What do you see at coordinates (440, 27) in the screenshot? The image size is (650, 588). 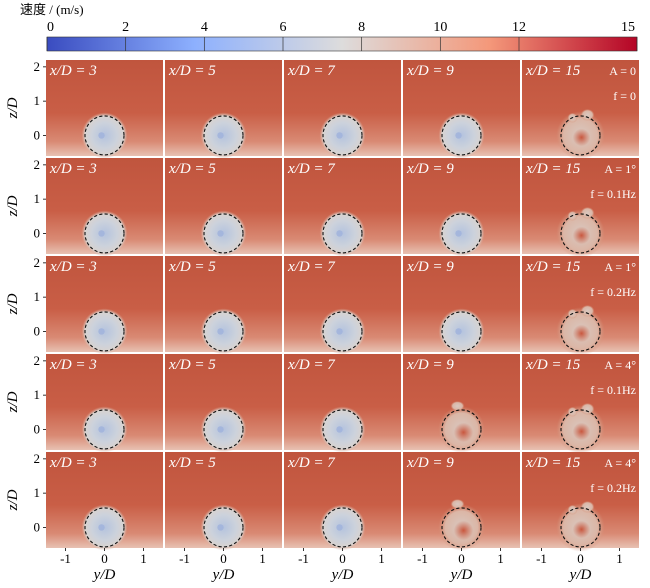 I see `colorbar-tick-label: 10` at bounding box center [440, 27].